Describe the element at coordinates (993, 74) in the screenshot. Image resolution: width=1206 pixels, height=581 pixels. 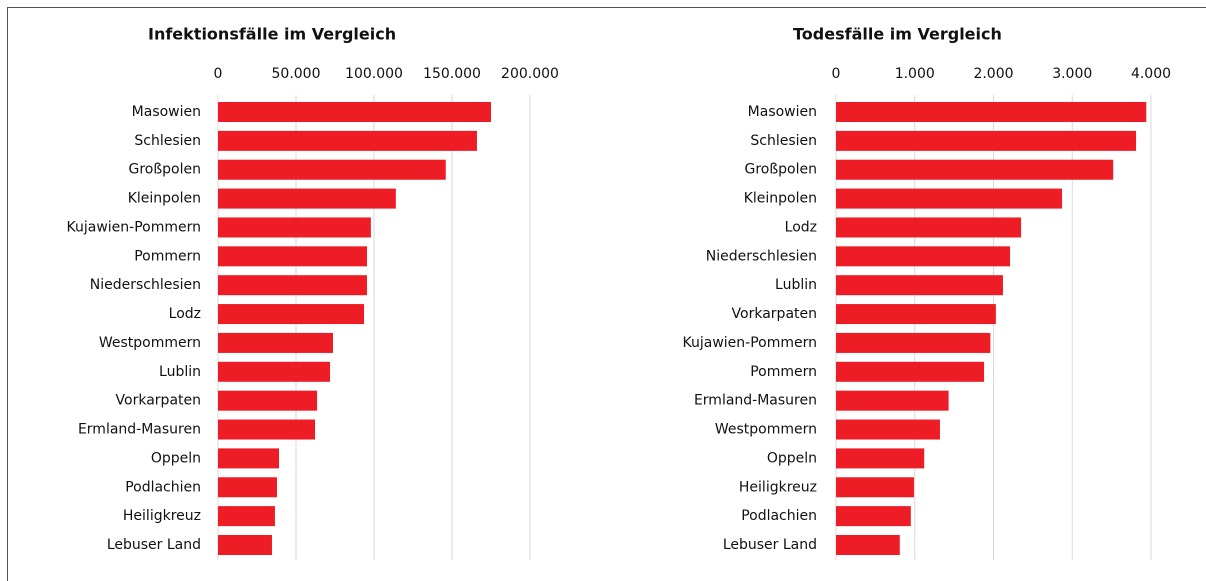
I see `x-tick-label: 2.000` at that location.